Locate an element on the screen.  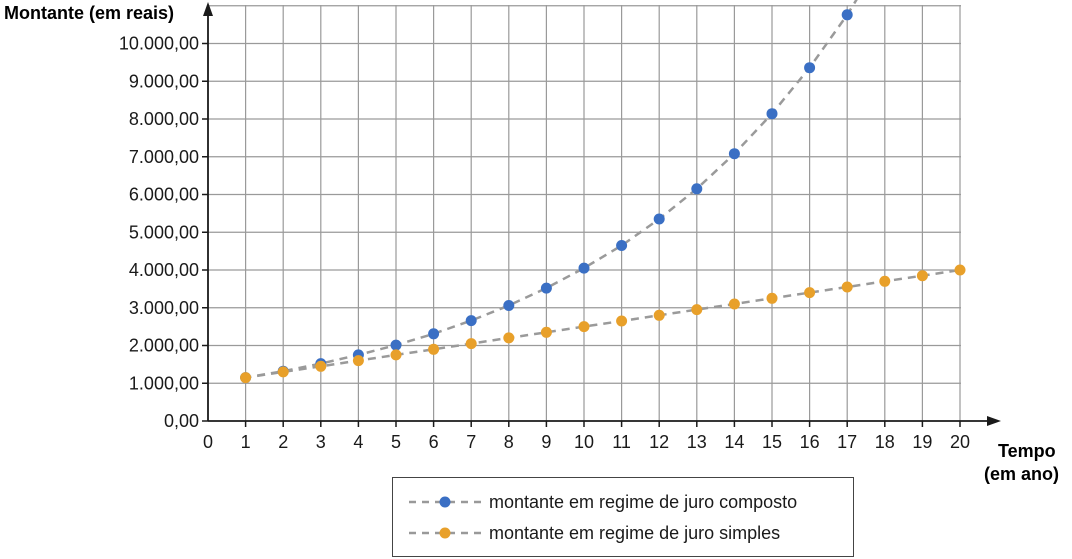
x-tick-label-0: 0 is located at coordinates (208, 442).